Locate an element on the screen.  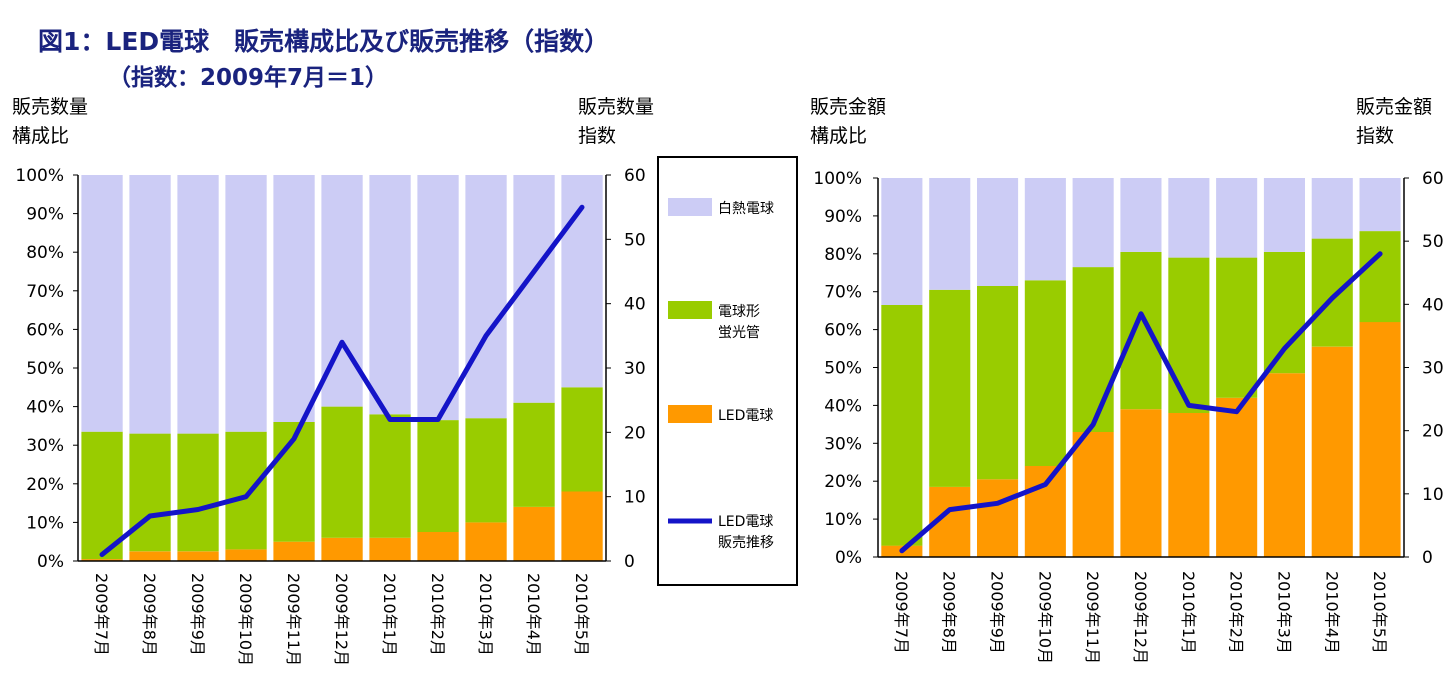
left-y-tick-label-4: 40% is located at coordinates (45, 408).